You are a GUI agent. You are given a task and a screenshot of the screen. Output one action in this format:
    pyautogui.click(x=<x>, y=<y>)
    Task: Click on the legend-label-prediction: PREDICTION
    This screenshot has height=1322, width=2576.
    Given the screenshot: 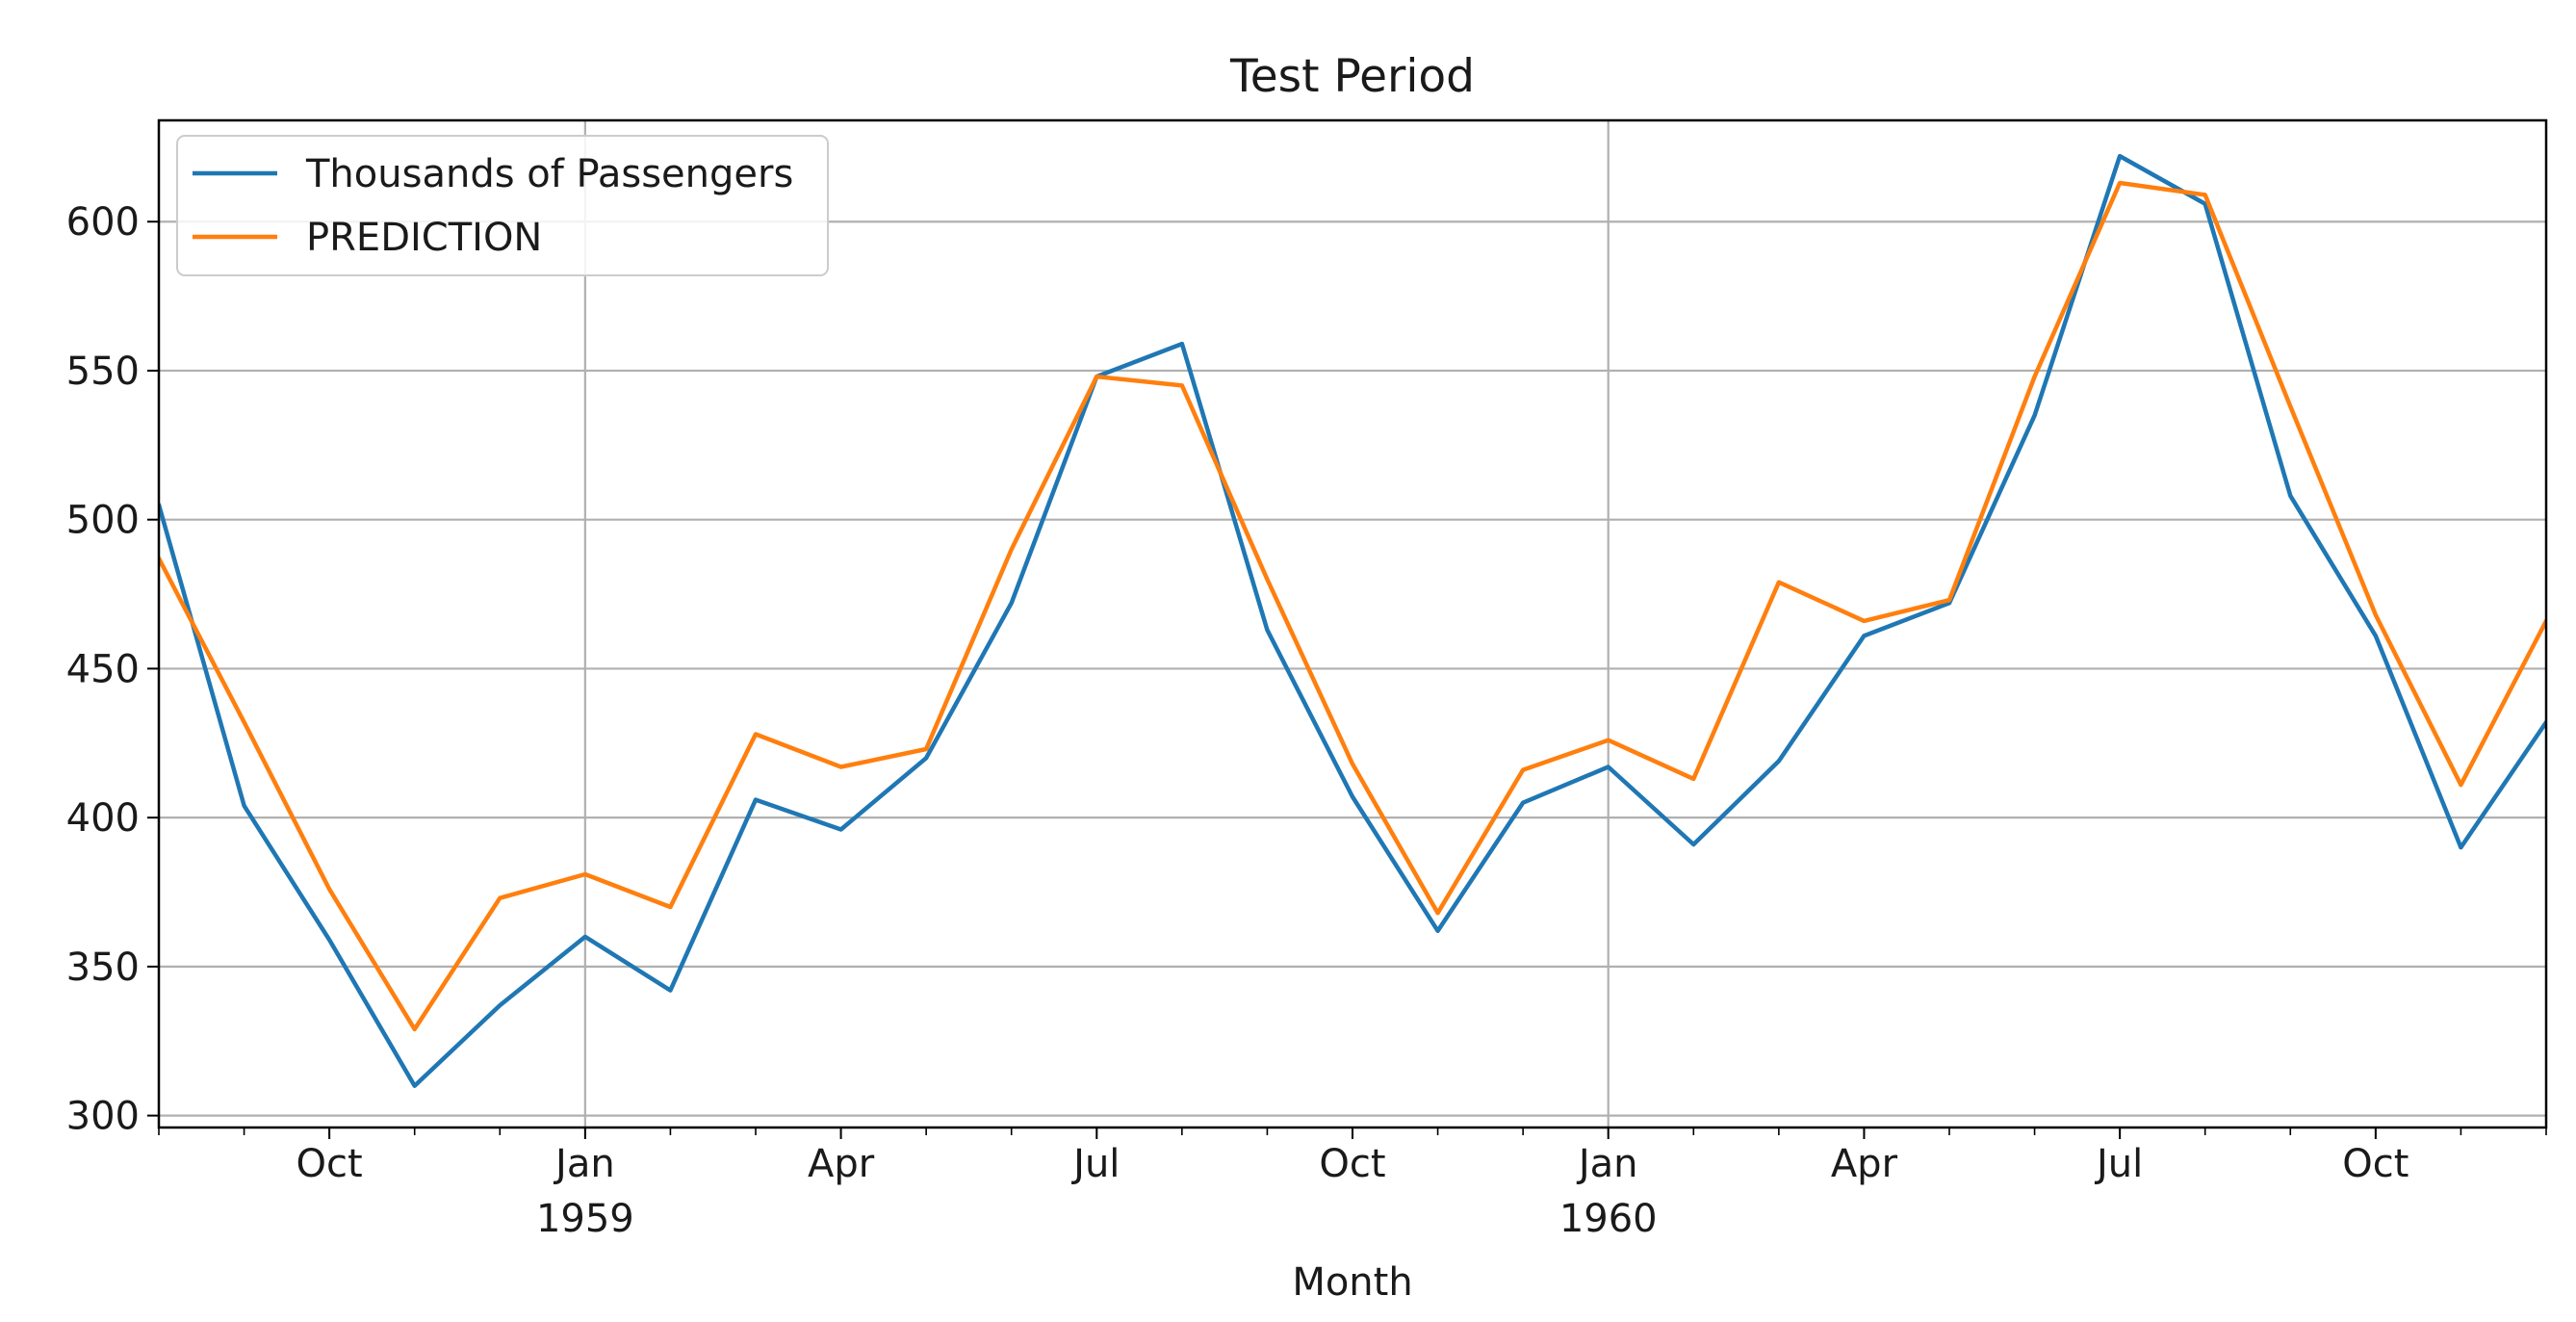 What is the action you would take?
    pyautogui.click(x=424, y=238)
    